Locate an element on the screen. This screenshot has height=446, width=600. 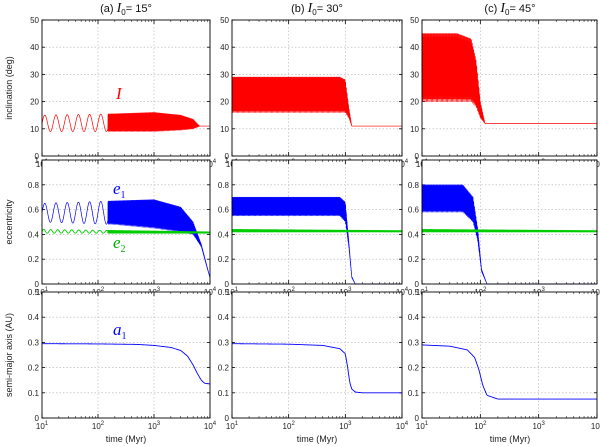
ylabel-eccentricity: eccentricity is located at coordinates (9, 222).